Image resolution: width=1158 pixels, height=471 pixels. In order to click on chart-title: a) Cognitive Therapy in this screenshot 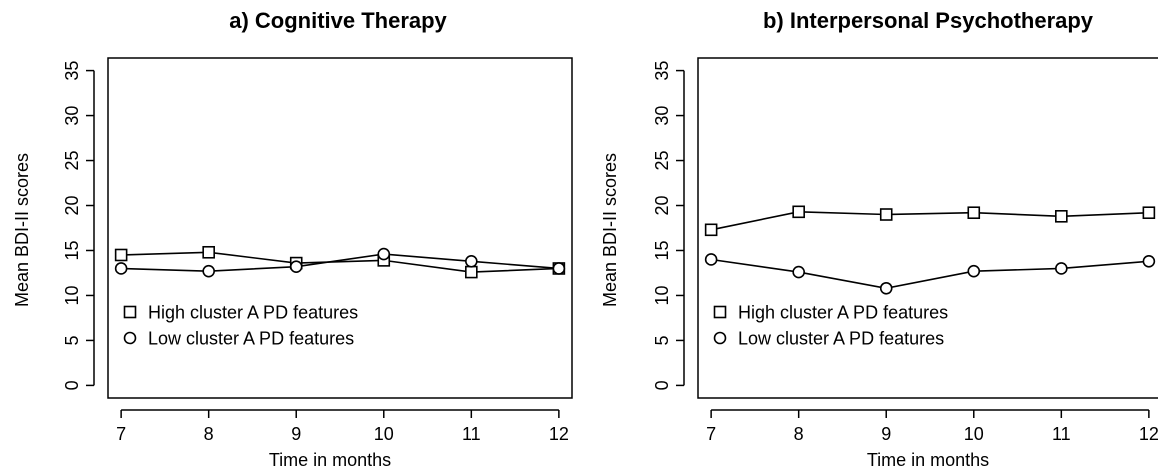, I will do `click(338, 20)`.